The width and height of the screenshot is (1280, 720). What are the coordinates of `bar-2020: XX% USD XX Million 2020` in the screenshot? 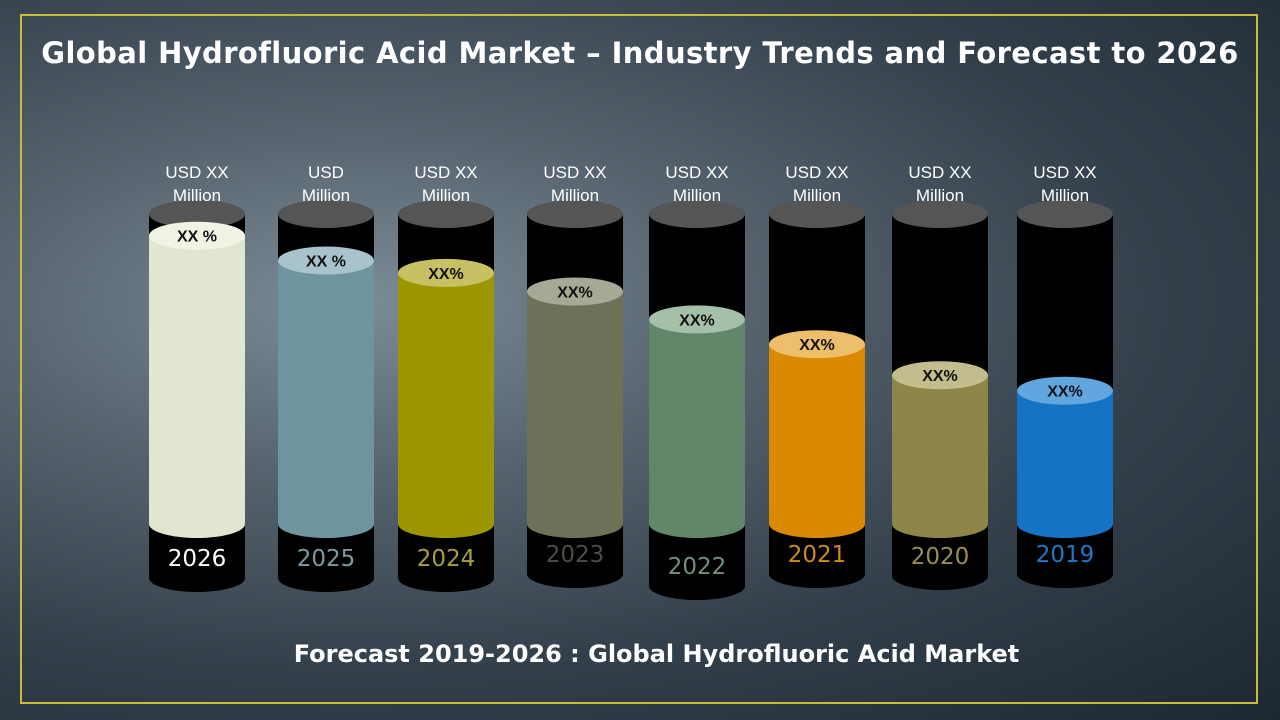 It's located at (940, 376).